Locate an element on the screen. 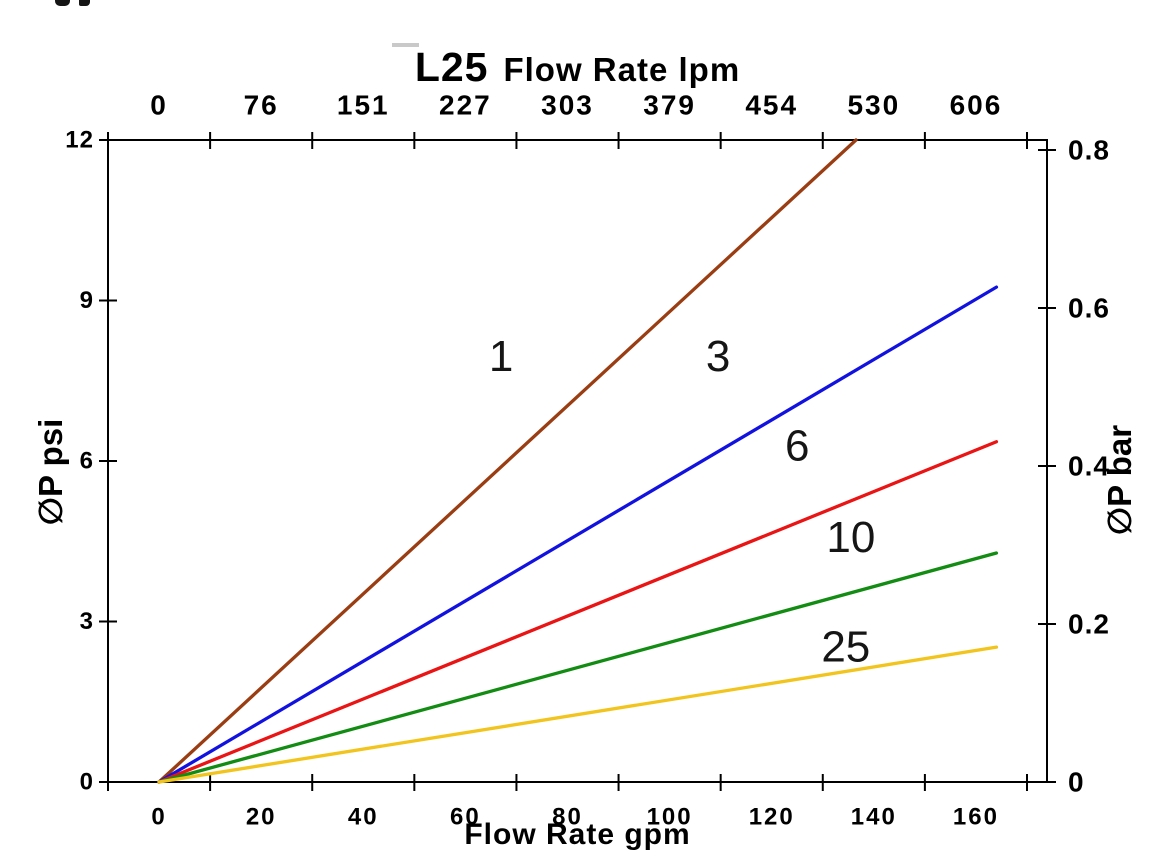  y-tick-label-left: 6 is located at coordinates (87, 461).